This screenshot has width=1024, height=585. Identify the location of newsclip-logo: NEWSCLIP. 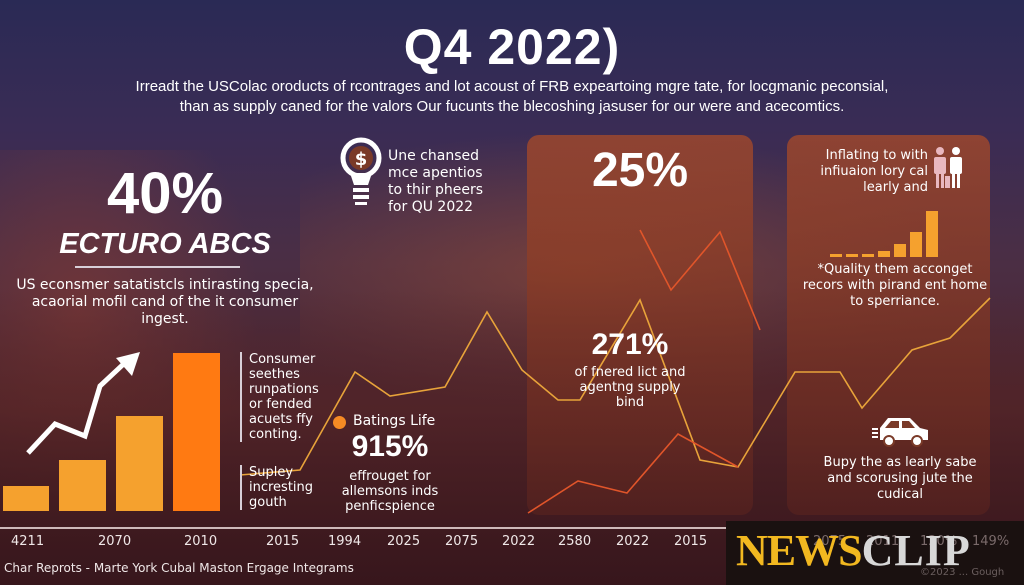
(853, 550).